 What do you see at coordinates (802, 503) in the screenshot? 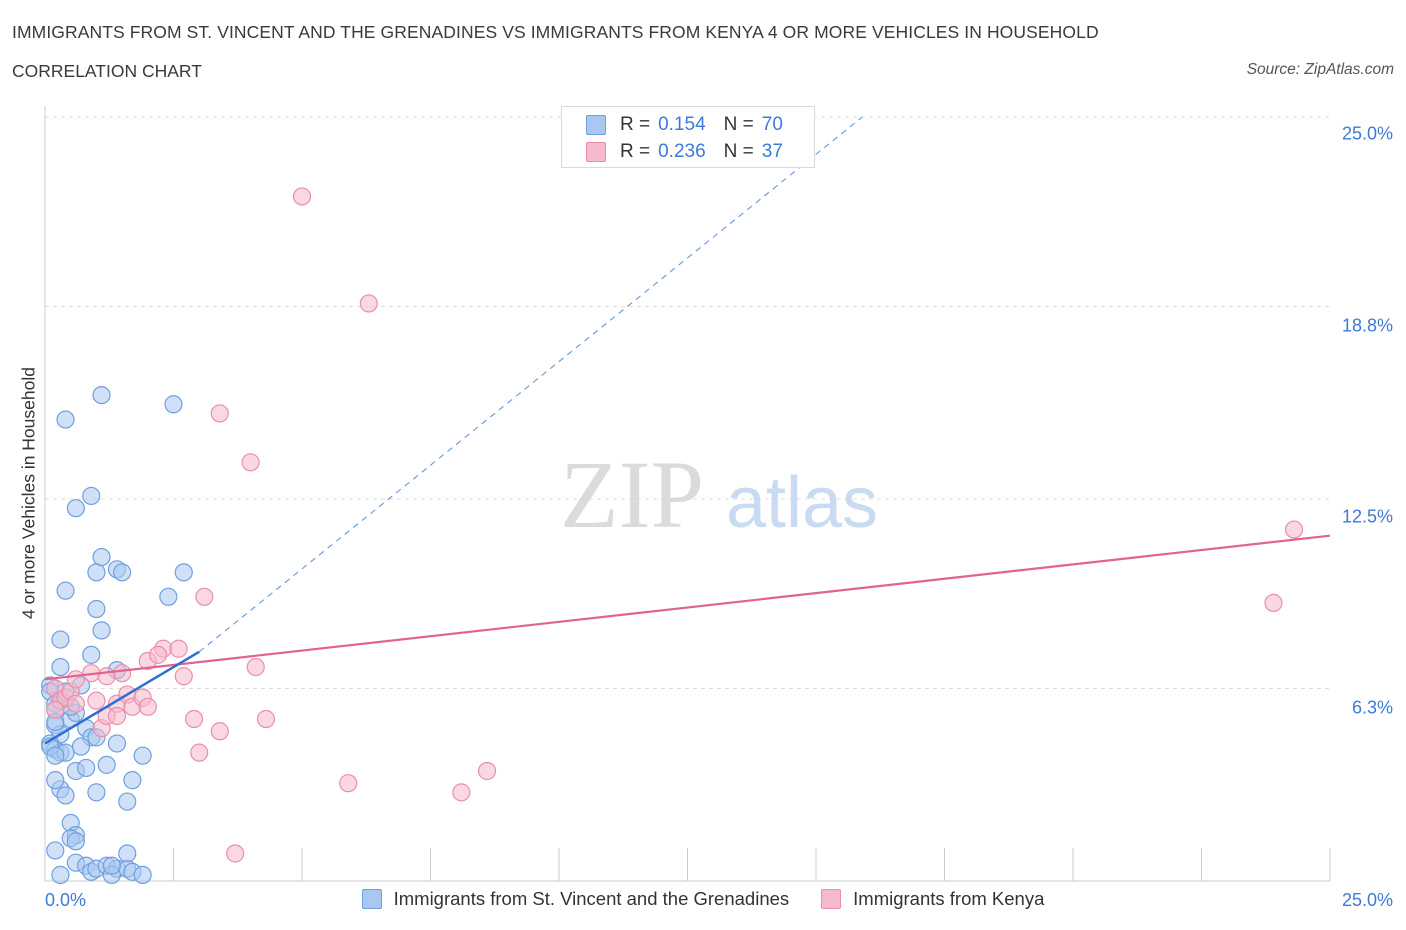
I see `watermark-atlas: atlas` at bounding box center [802, 503].